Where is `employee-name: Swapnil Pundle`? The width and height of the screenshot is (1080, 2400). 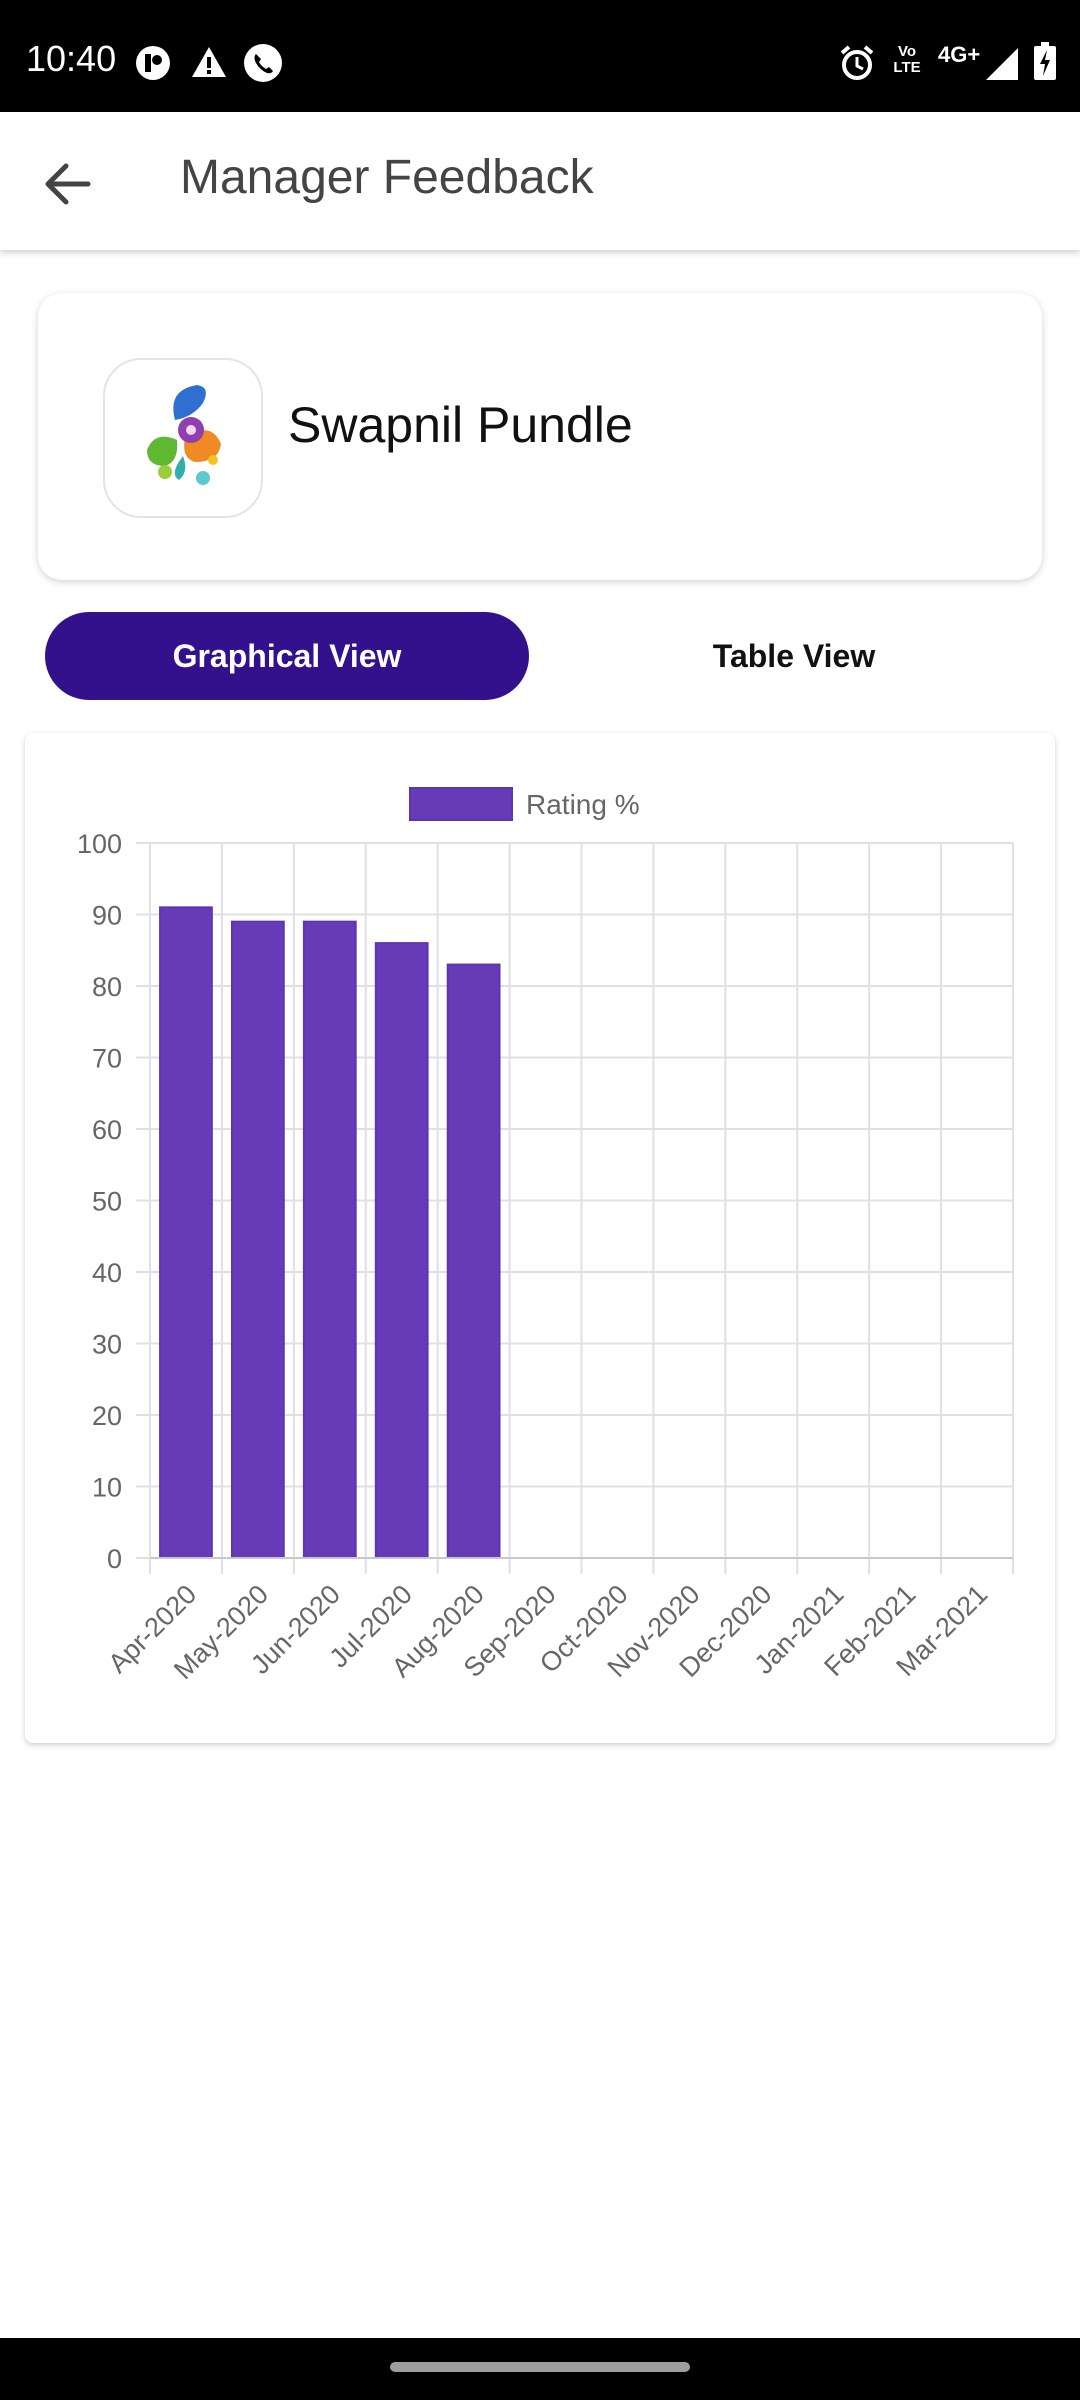 employee-name: Swapnil Pundle is located at coordinates (460, 425).